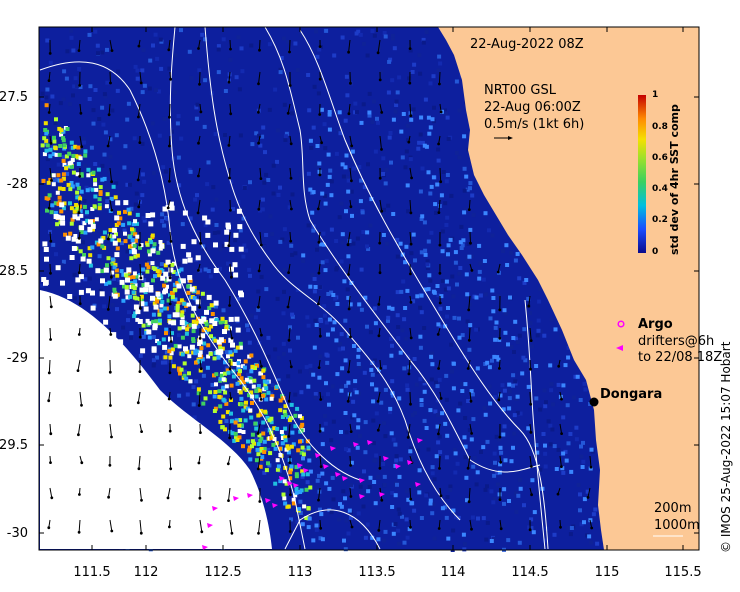 The width and height of the screenshot is (740, 592). Describe the element at coordinates (642, 174) in the screenshot. I see `colorbar` at that location.